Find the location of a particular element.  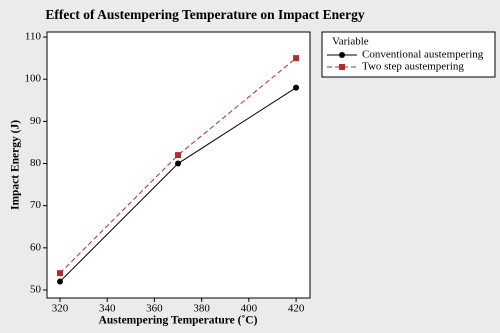

y-tick-label: 110 is located at coordinates (33, 37).